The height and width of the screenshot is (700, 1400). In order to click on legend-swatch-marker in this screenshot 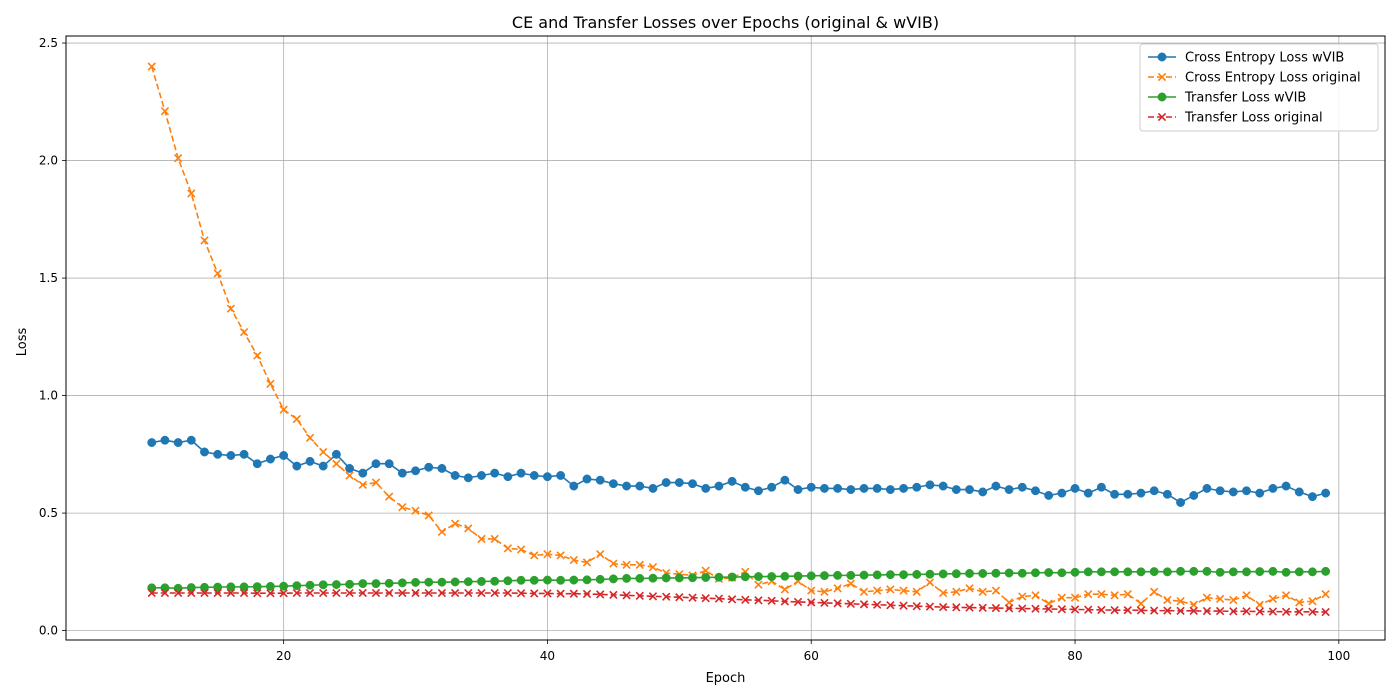, I will do `click(1162, 77)`.